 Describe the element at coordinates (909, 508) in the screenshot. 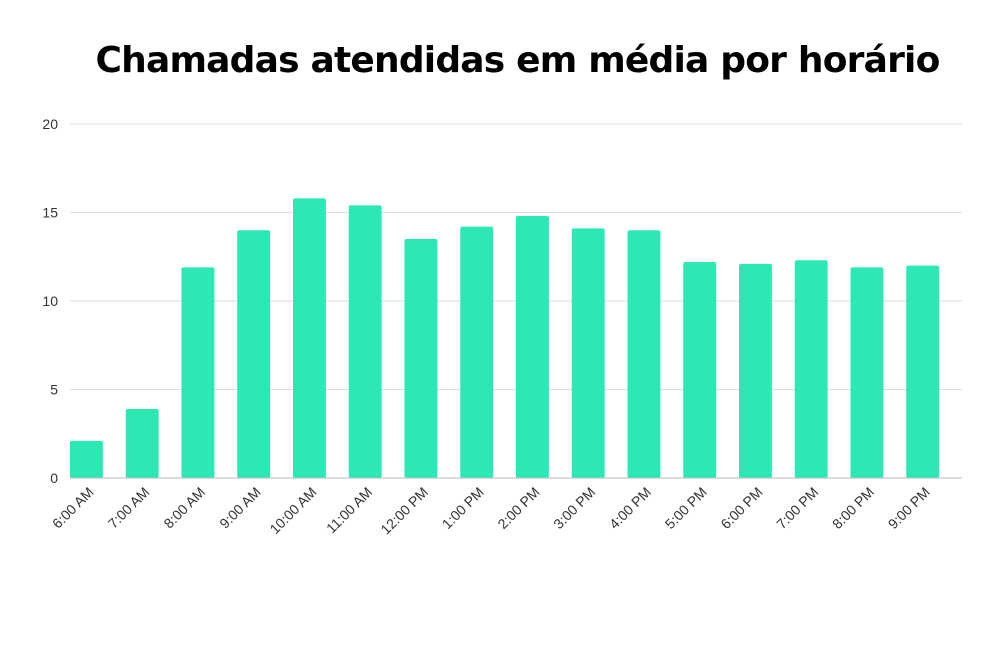

I see `x-tick-label: 9:00 PM` at that location.